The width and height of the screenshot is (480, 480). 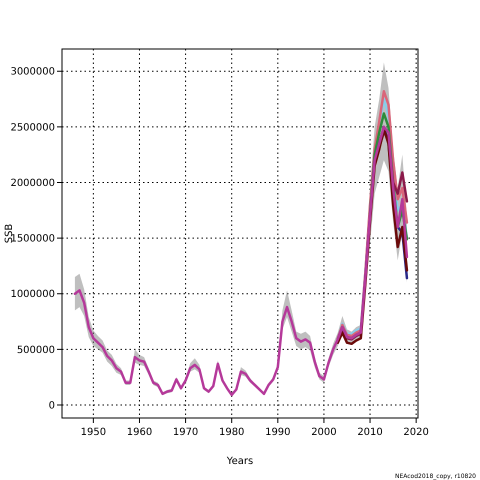 What do you see at coordinates (324, 432) in the screenshot?
I see `x-tick-label: 2000` at bounding box center [324, 432].